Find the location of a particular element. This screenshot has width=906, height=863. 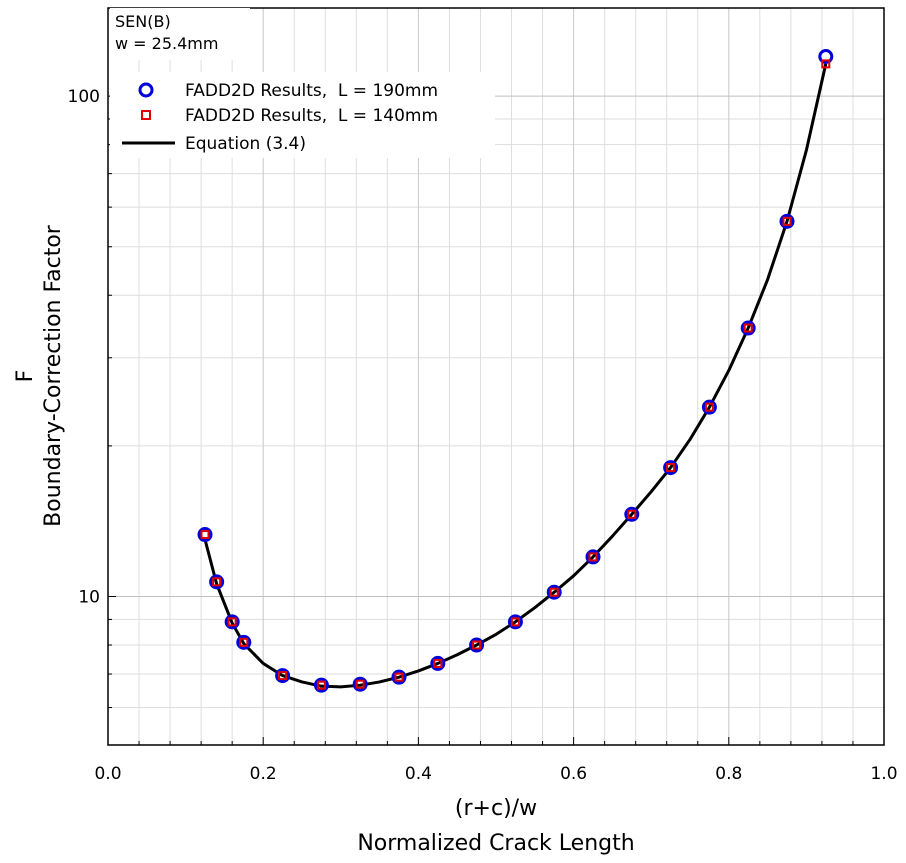

y-axis-label-line-2: Boundary-Correction Factor is located at coordinates (53, 375).